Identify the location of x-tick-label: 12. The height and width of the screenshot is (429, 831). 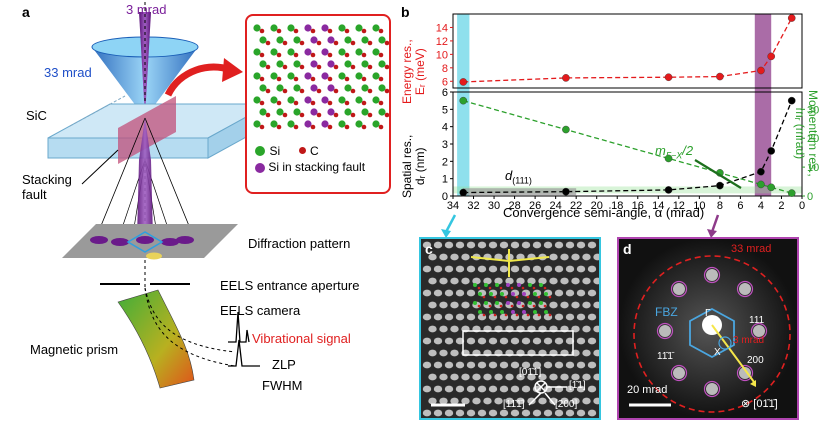
(679, 206).